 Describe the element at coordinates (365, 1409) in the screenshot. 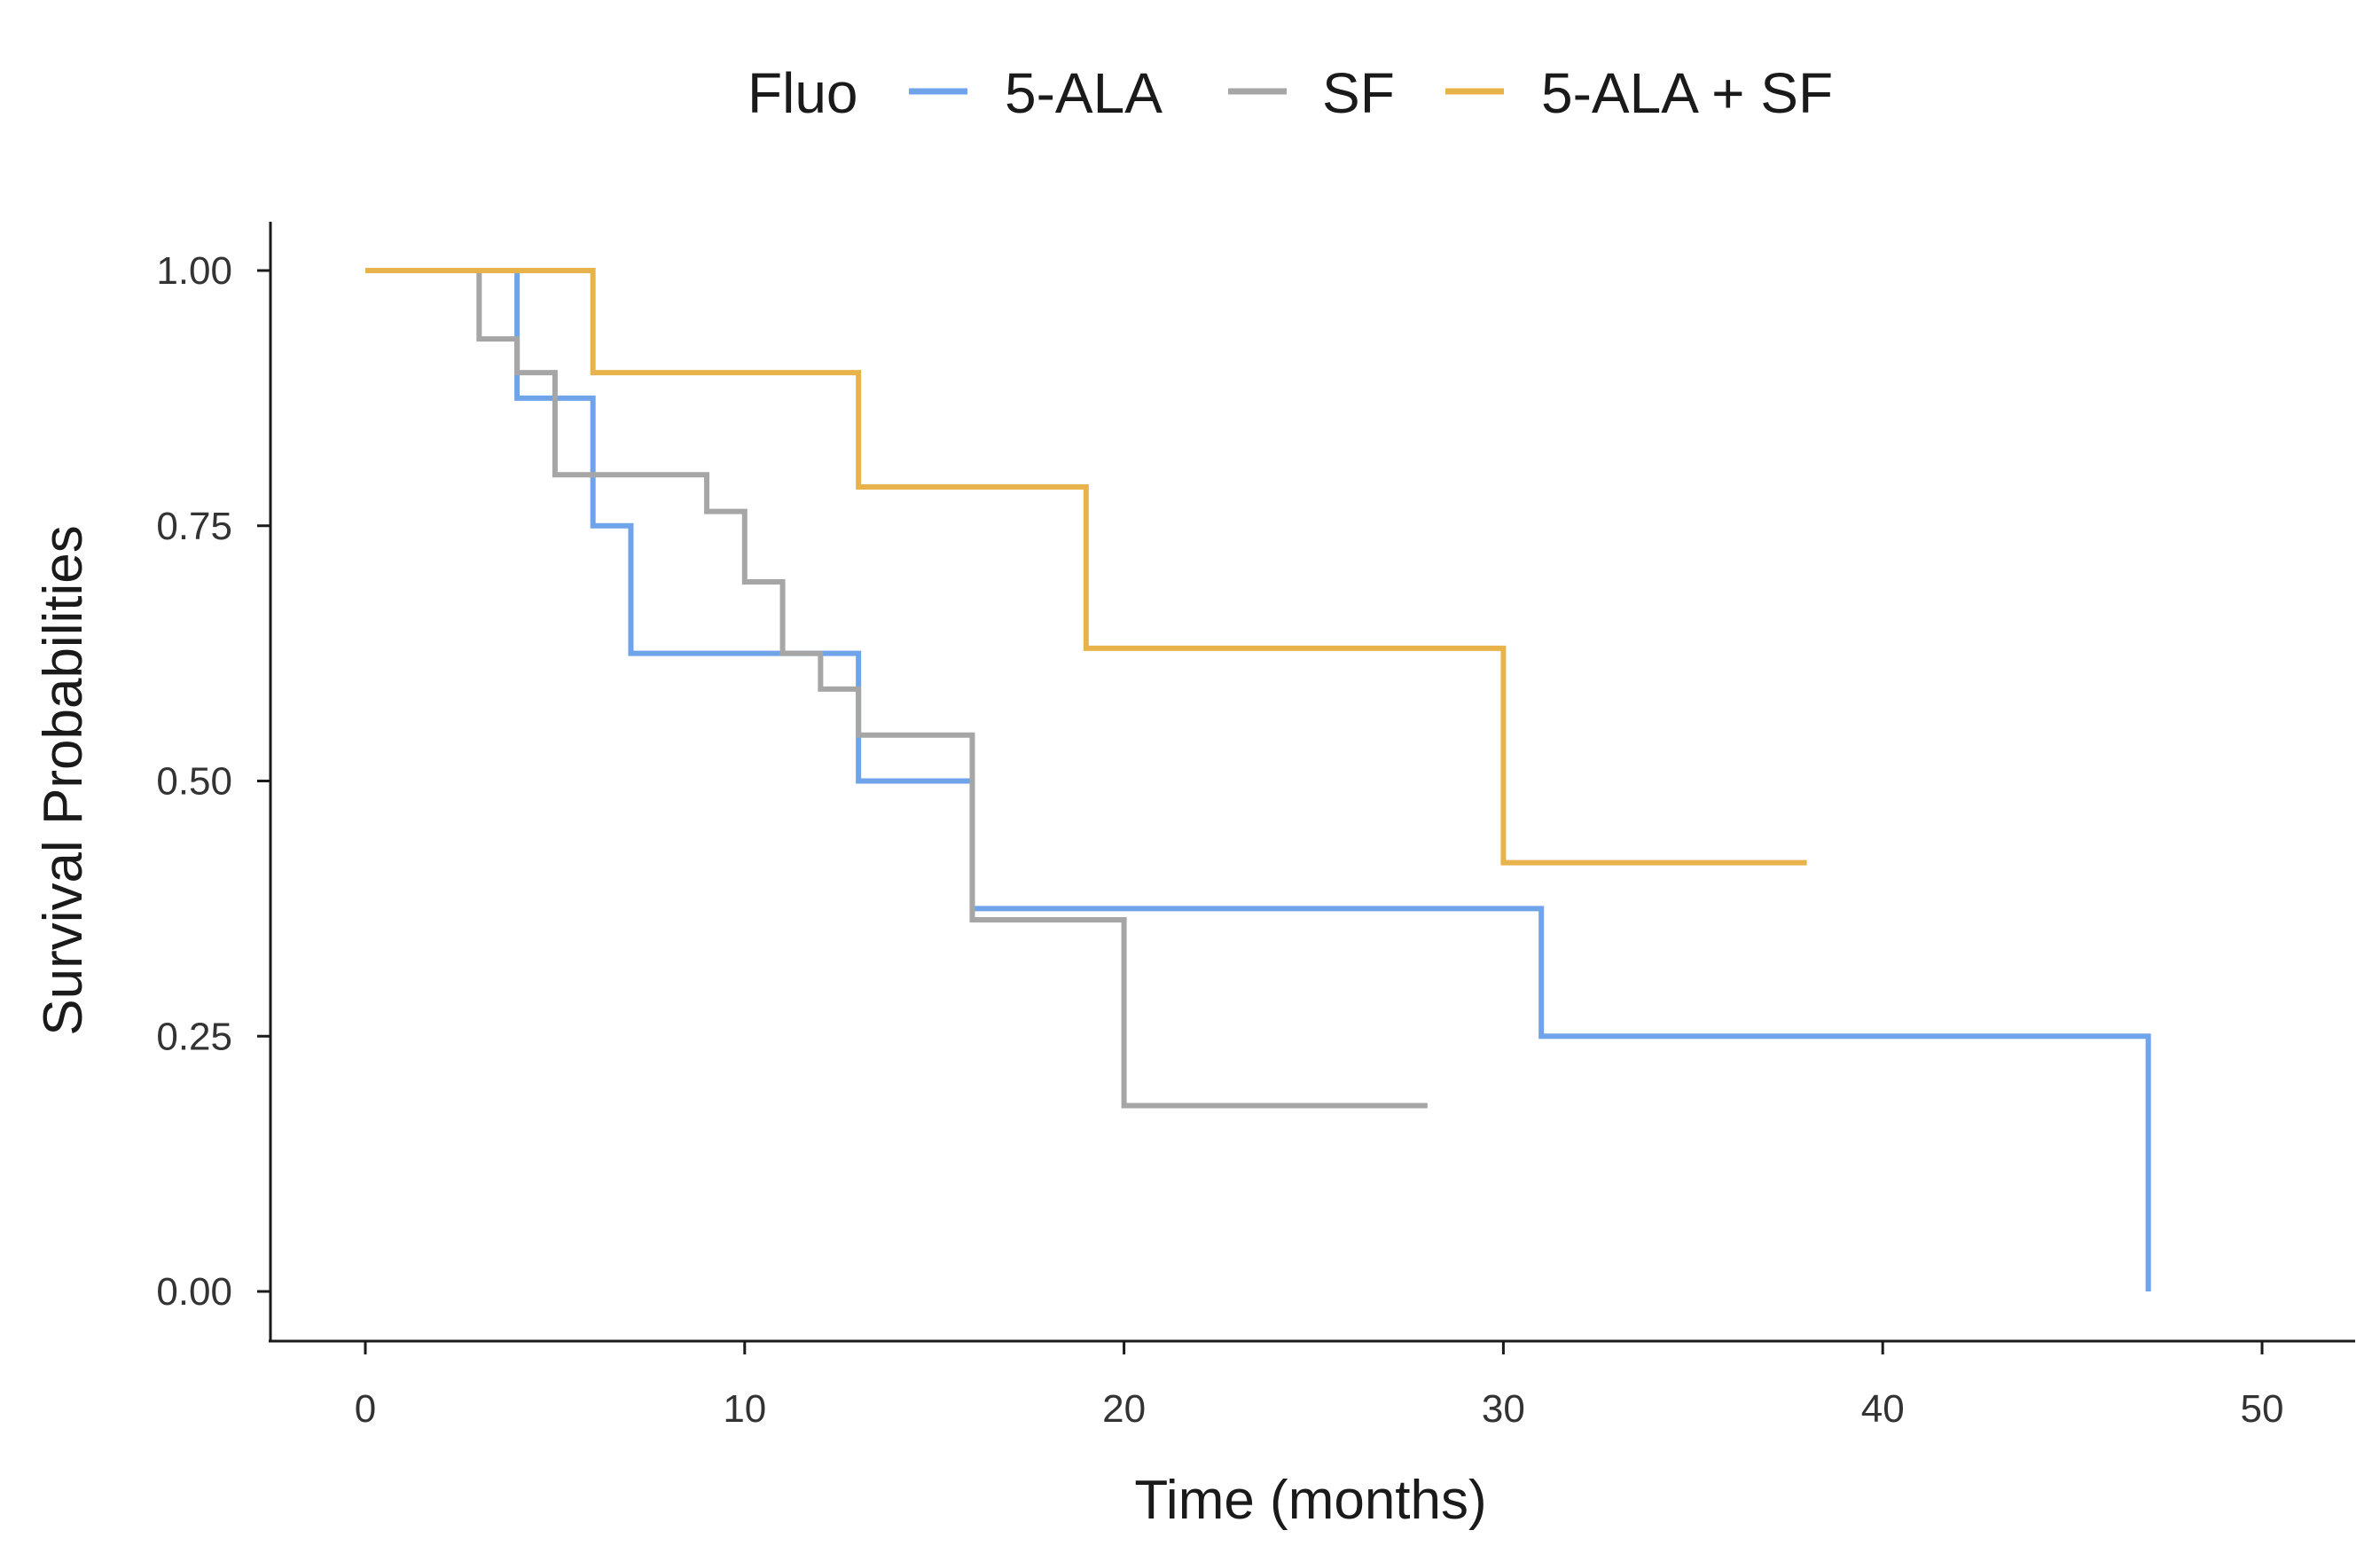

I see `x-tick-label: 0` at that location.